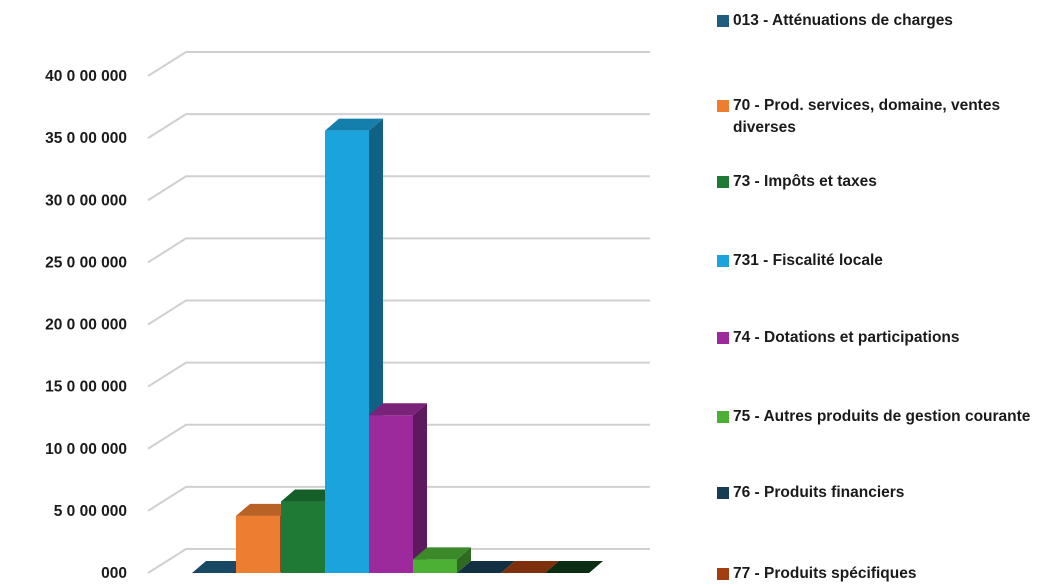 Image resolution: width=1049 pixels, height=587 pixels. I want to click on y-tick-label: 25 0 00 000, so click(86, 262).